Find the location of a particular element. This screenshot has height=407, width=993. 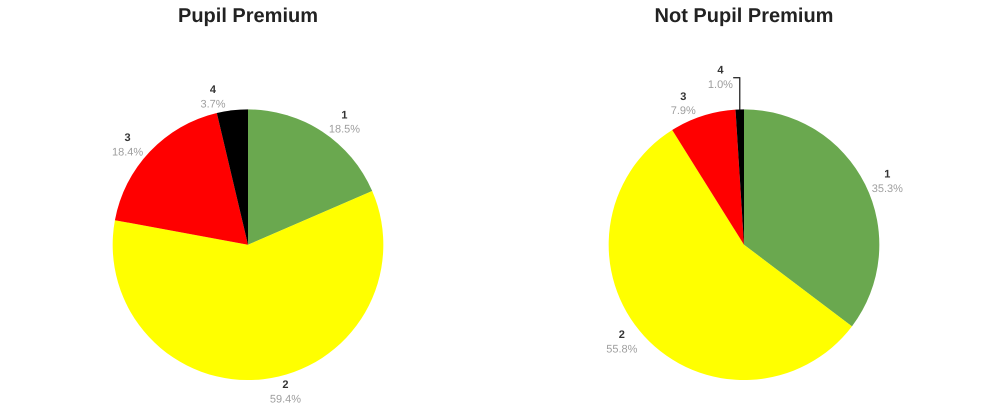

data-label: 59.4% is located at coordinates (286, 399).